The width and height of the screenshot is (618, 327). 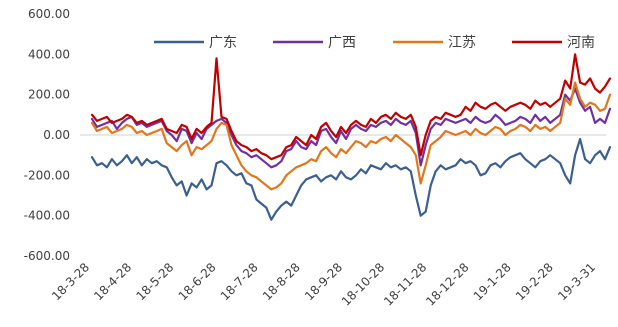 I want to click on legend-label-2: 江苏, so click(x=462, y=43).